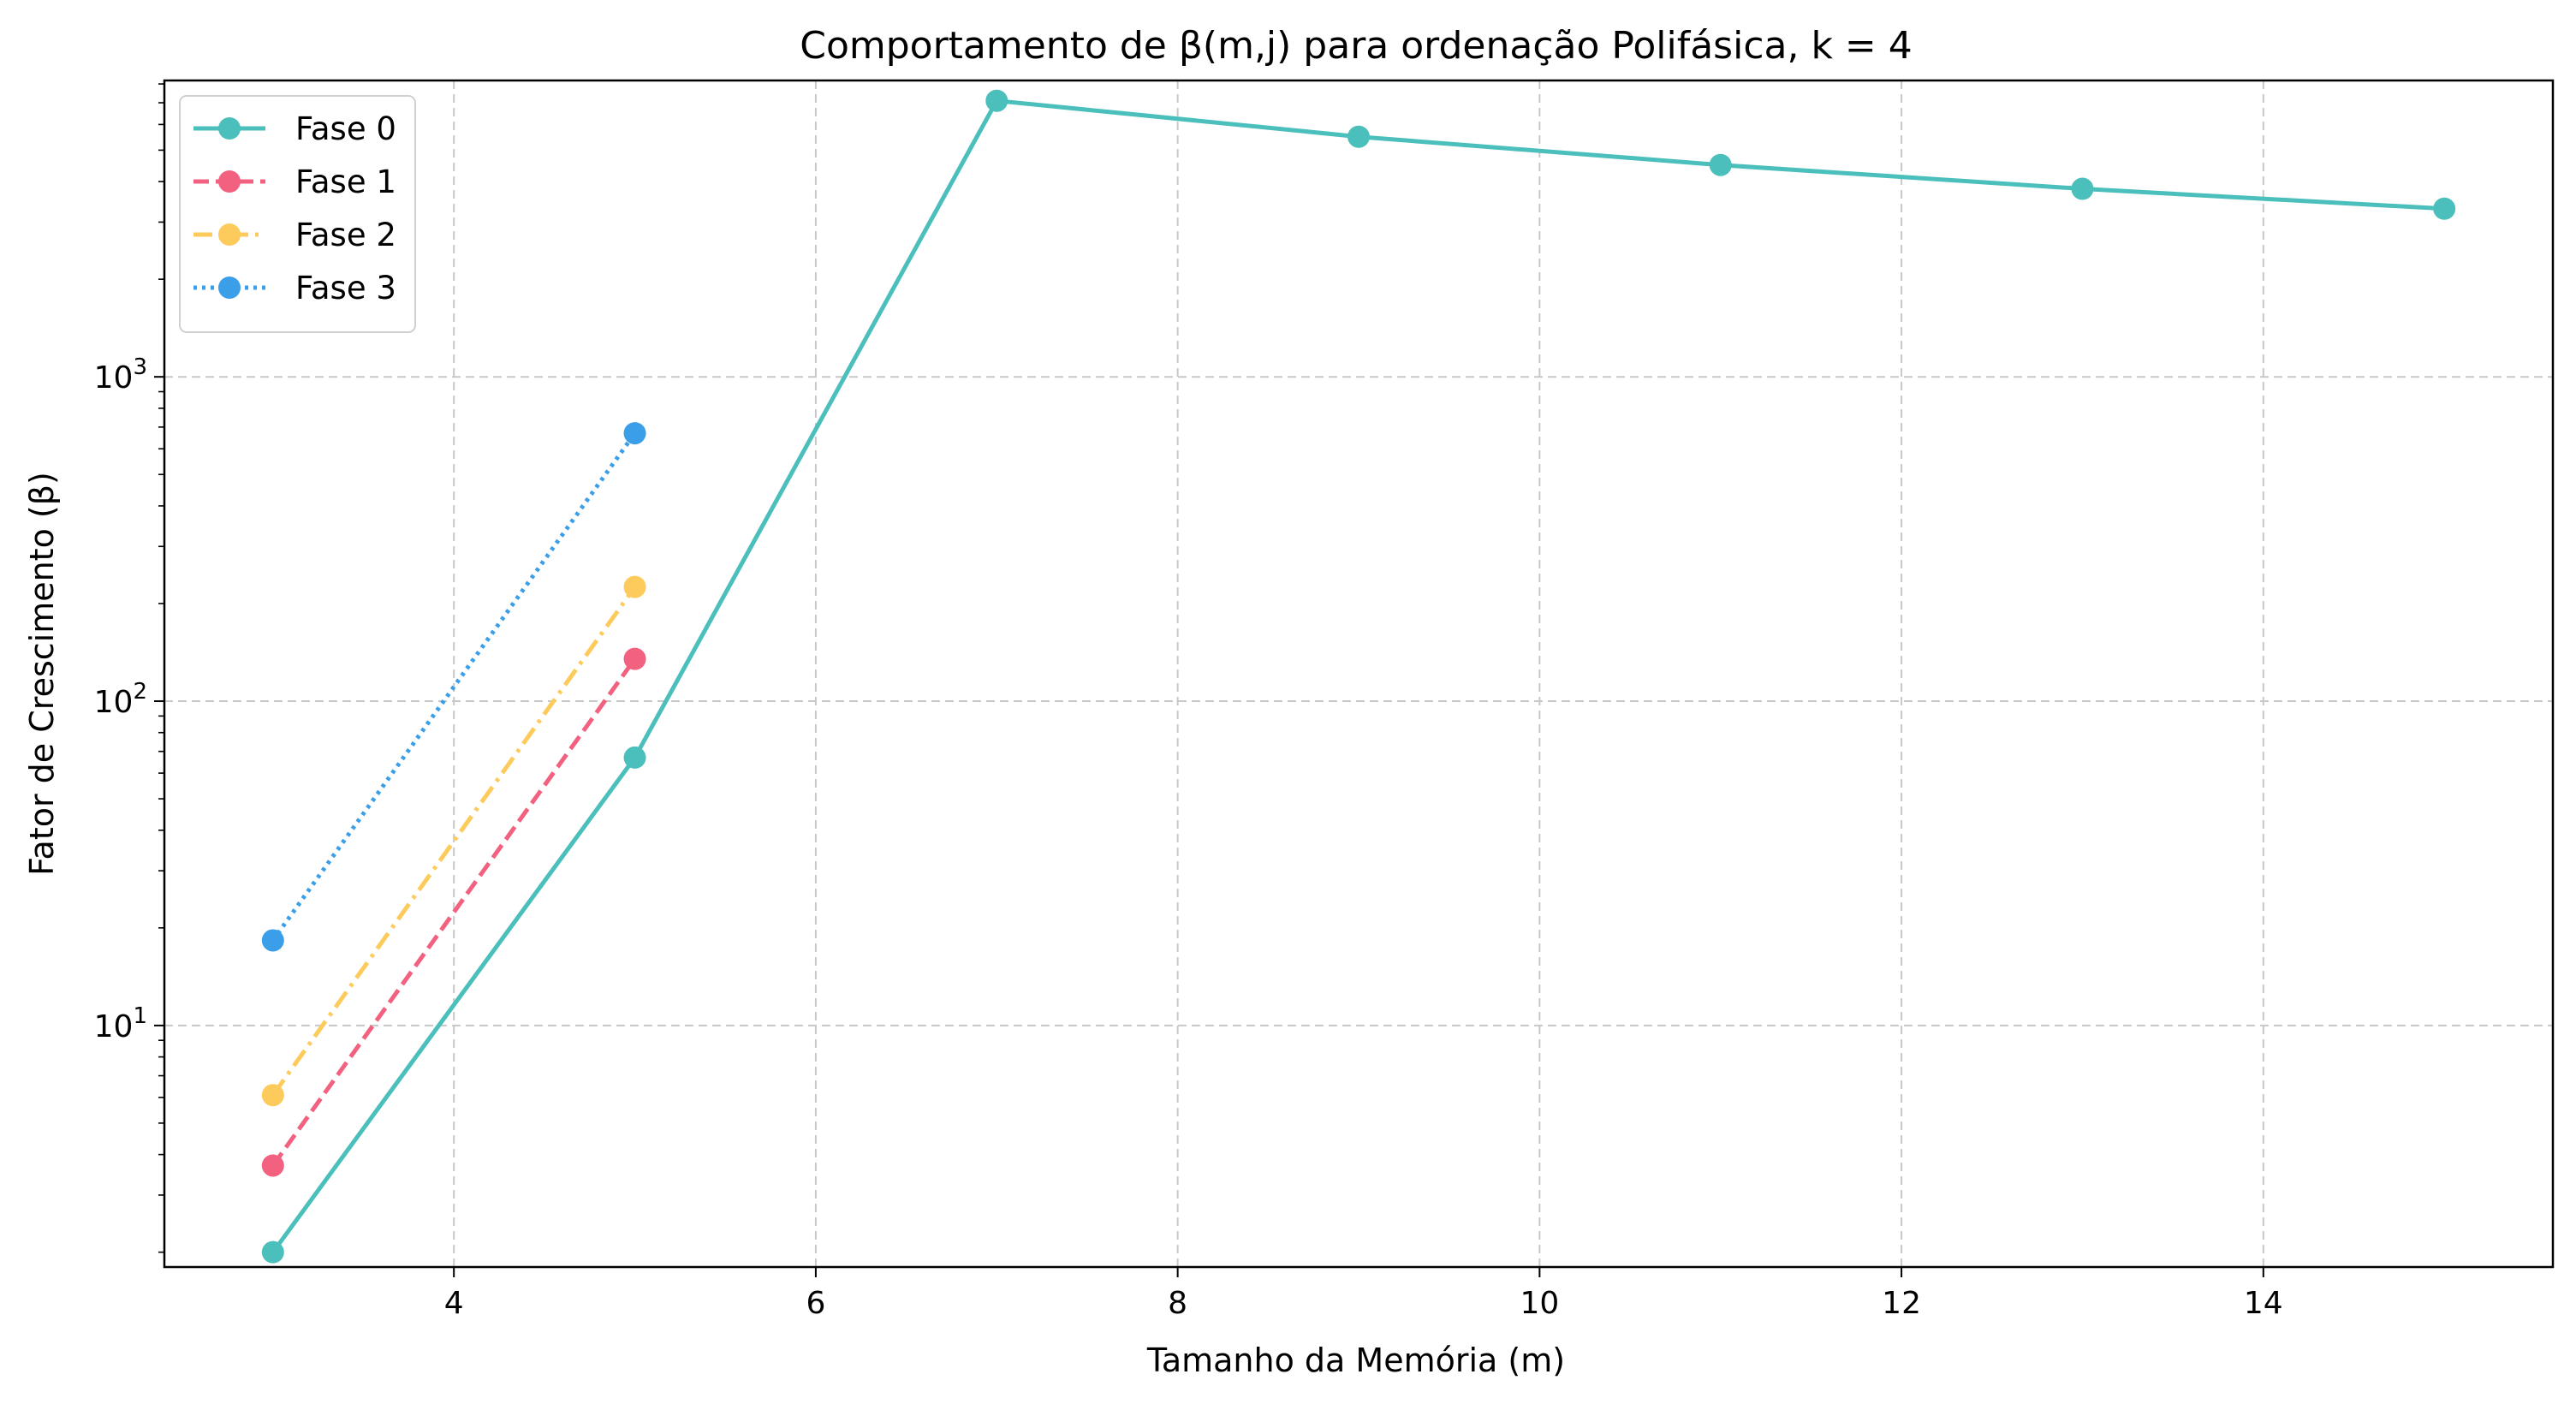 The height and width of the screenshot is (1404, 2576). What do you see at coordinates (1539, 1303) in the screenshot?
I see `x-tick-label: 10` at bounding box center [1539, 1303].